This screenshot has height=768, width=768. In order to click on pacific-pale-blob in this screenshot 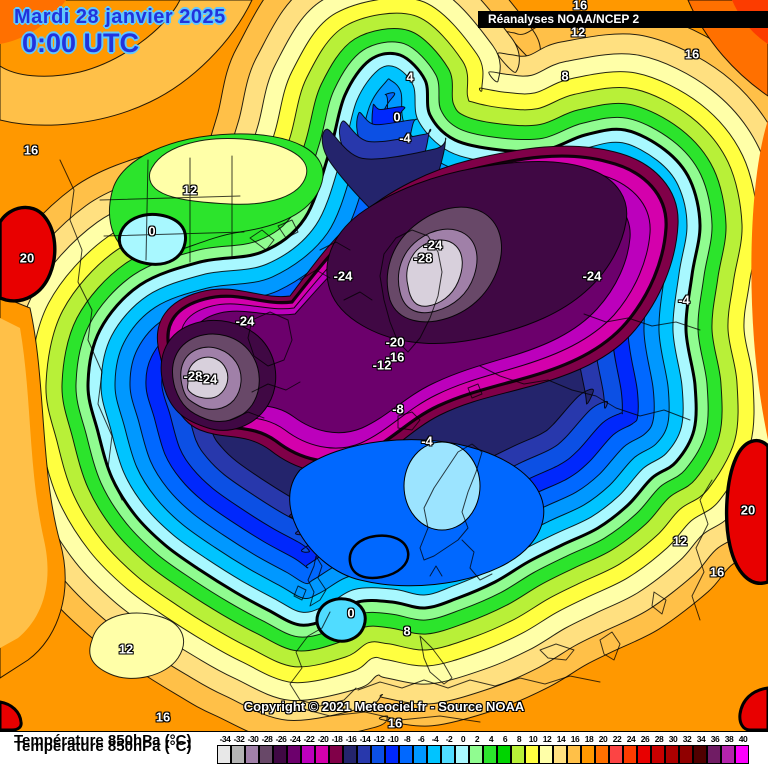, I will do `click(136, 645)`.